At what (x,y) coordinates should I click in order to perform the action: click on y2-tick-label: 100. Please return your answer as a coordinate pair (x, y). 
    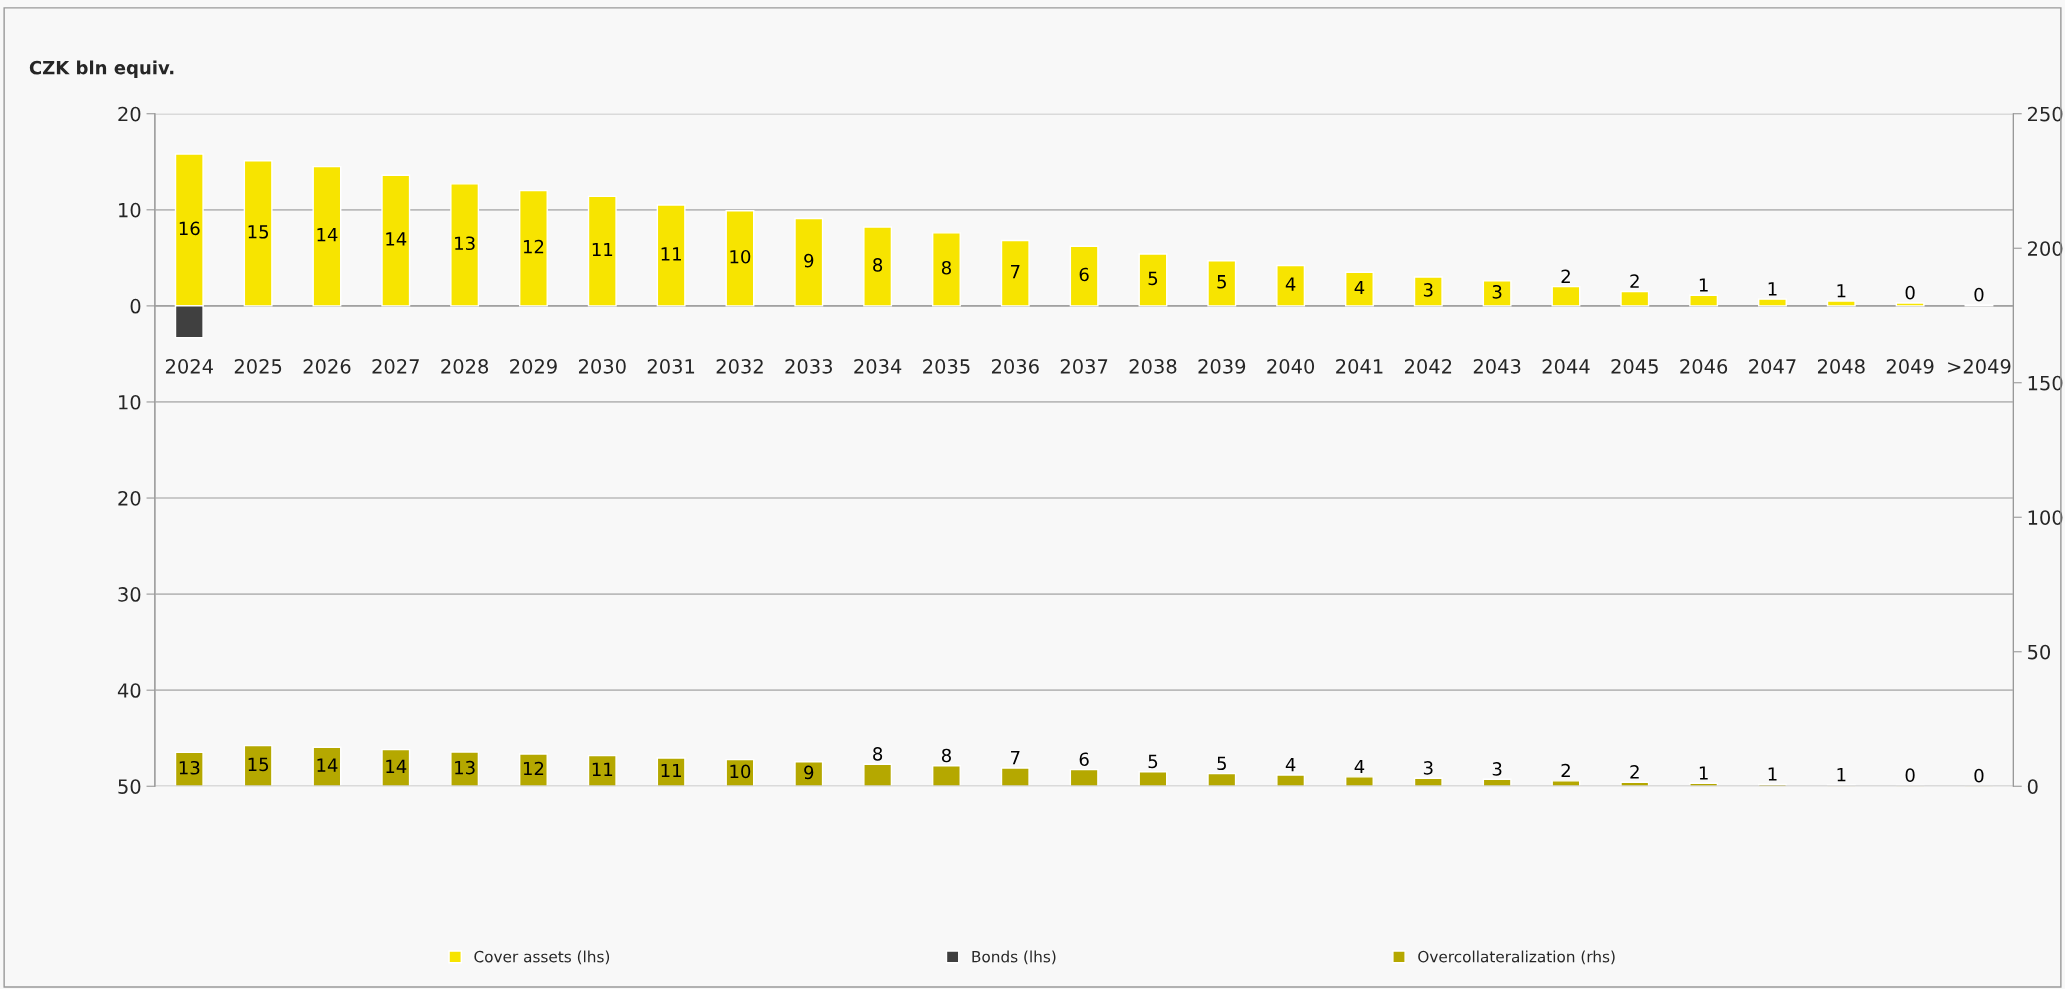
    Looking at the image, I should click on (2045, 517).